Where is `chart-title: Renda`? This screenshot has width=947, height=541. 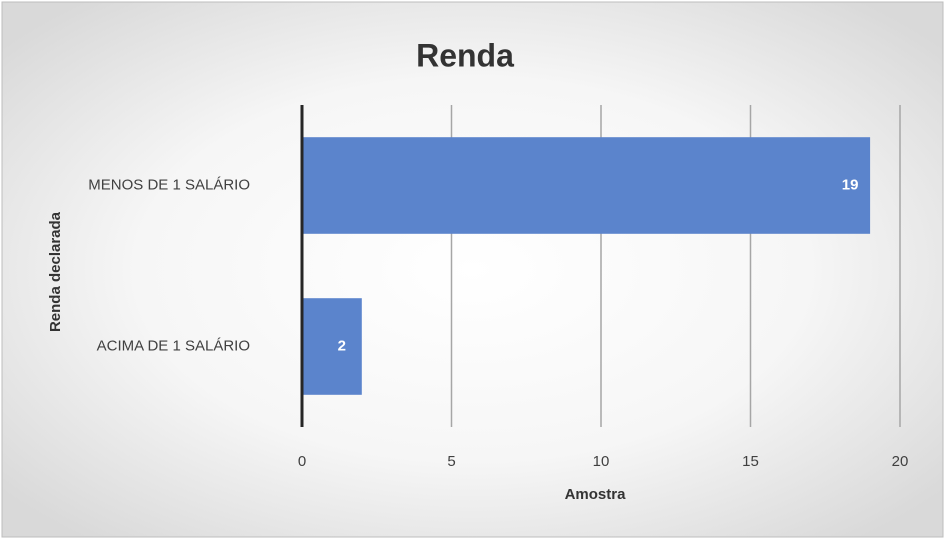
chart-title: Renda is located at coordinates (465, 55).